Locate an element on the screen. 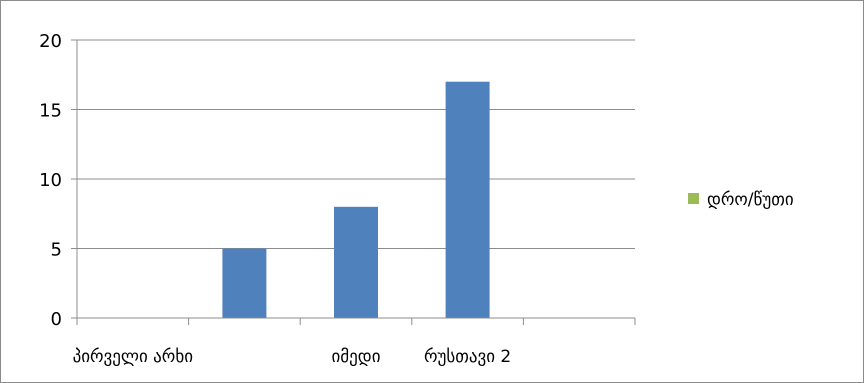 This screenshot has width=864, height=383. x-tick-label: პირველი არხი is located at coordinates (133, 357).